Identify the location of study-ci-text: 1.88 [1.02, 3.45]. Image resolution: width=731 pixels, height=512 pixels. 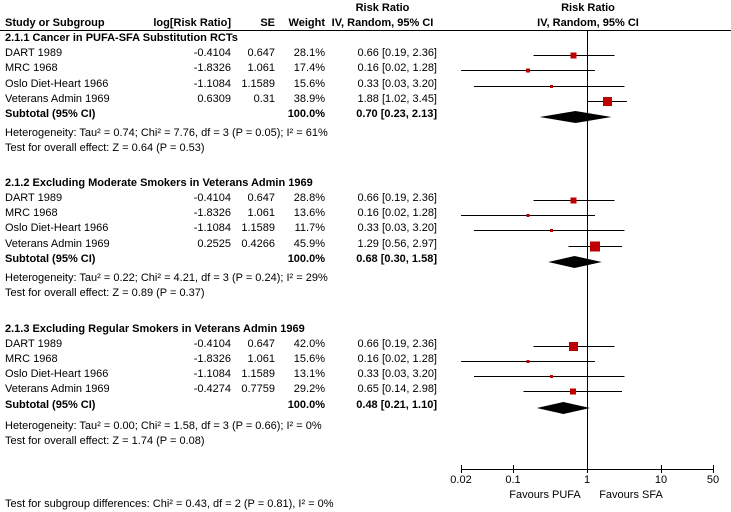
(397, 99).